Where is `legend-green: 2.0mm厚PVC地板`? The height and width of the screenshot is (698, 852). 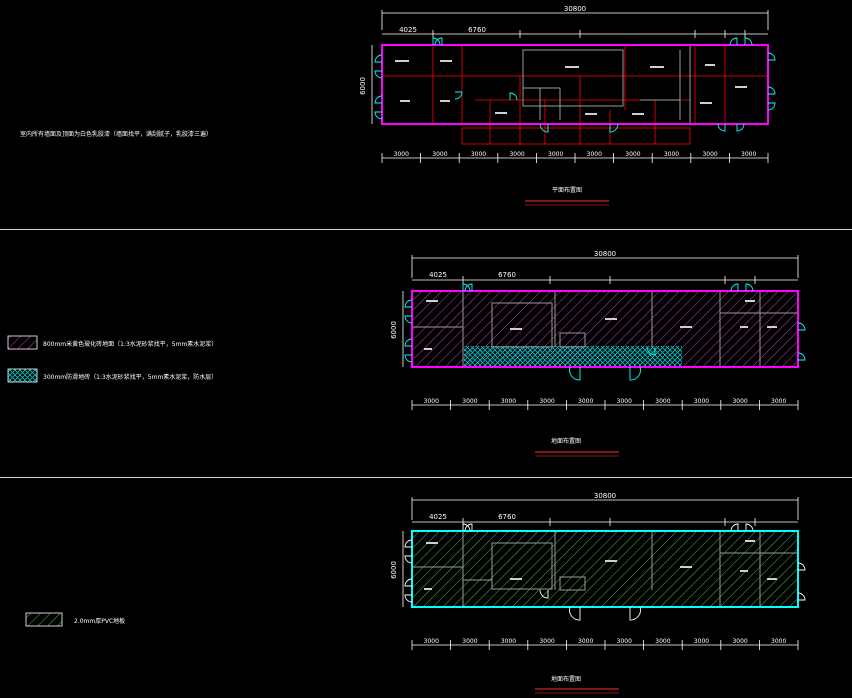 legend-green: 2.0mm厚PVC地板 is located at coordinates (75, 619).